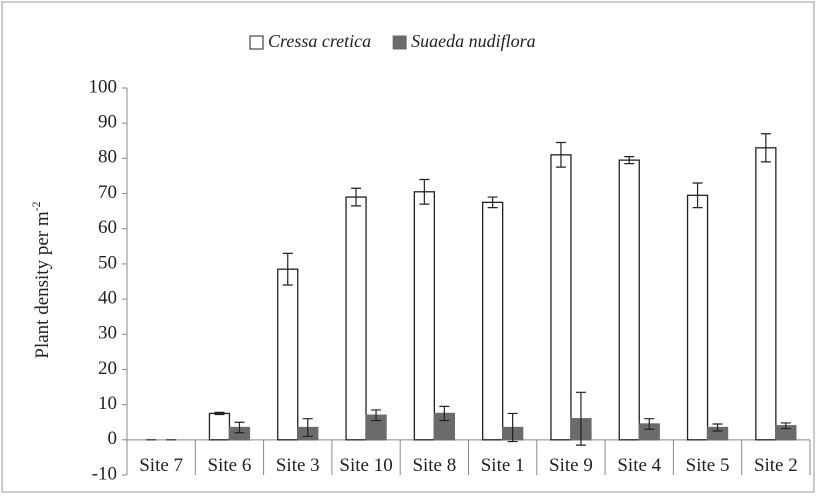 The image size is (817, 496). Describe the element at coordinates (107, 227) in the screenshot. I see `y-tick-label: 60` at that location.